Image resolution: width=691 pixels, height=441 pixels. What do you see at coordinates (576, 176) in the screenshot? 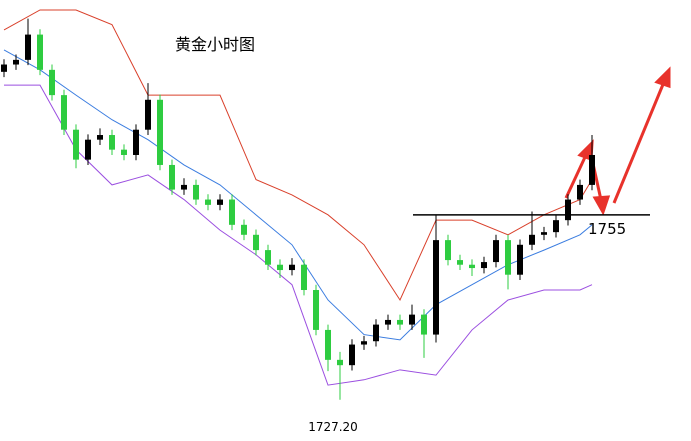
I see `arrow-up-small` at bounding box center [576, 176].